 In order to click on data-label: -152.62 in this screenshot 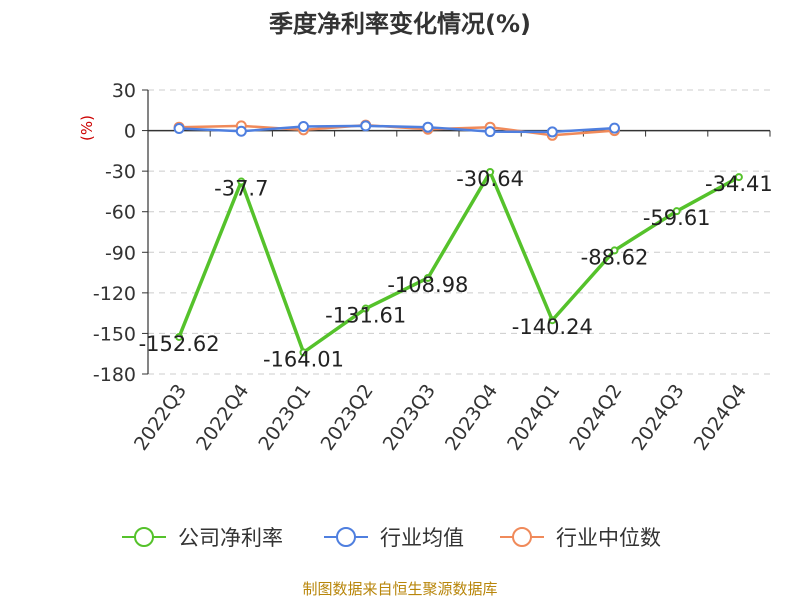, I will do `click(179, 344)`.